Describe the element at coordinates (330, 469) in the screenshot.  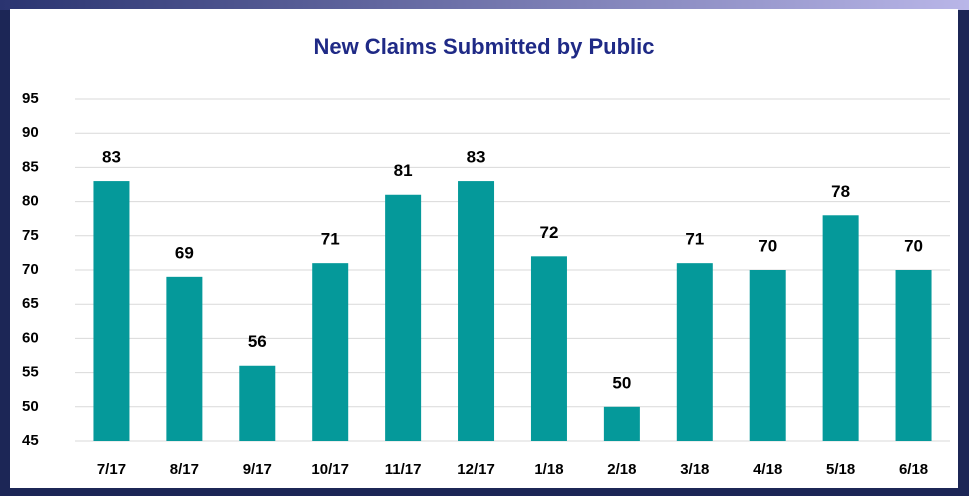
I see `x-tick-label: 10/17` at that location.